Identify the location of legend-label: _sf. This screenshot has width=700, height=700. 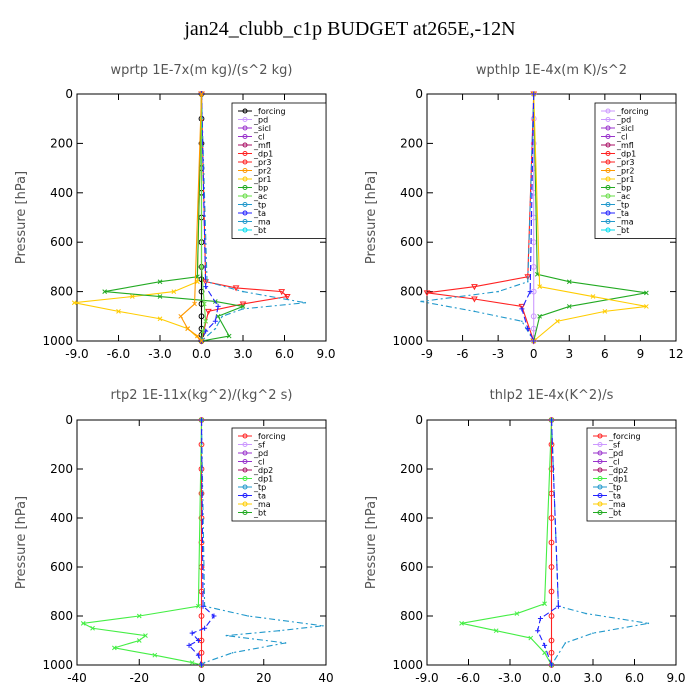
(259, 445).